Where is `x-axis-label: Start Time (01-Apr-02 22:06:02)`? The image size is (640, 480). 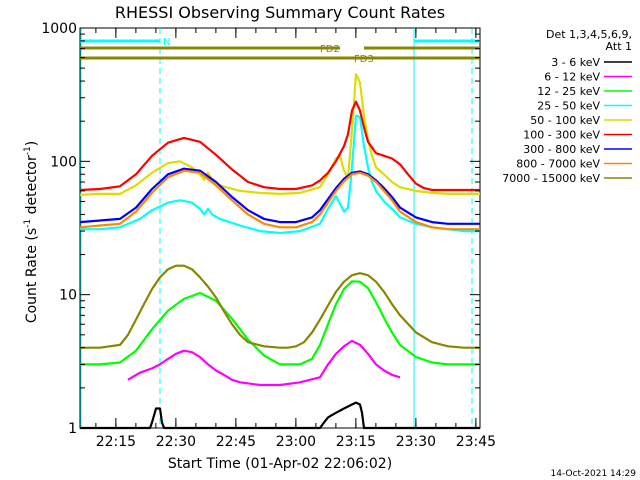
x-axis-label: Start Time (01-Apr-02 22:06:02) is located at coordinates (280, 464).